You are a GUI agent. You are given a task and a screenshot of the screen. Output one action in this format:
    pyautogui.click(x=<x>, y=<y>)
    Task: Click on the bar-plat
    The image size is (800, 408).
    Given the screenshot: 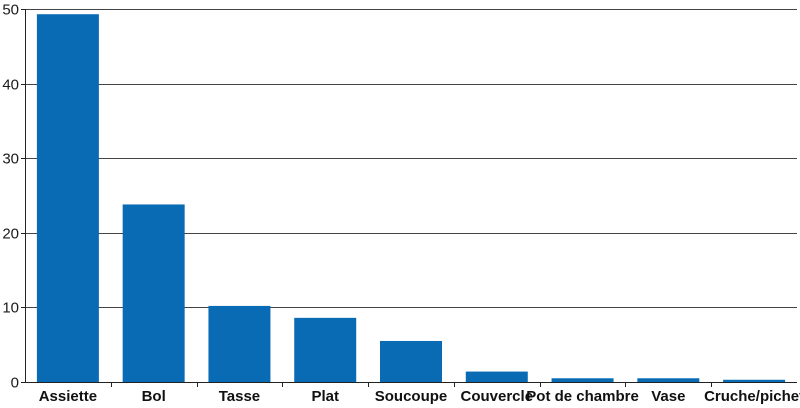 What is the action you would take?
    pyautogui.click(x=325, y=349)
    